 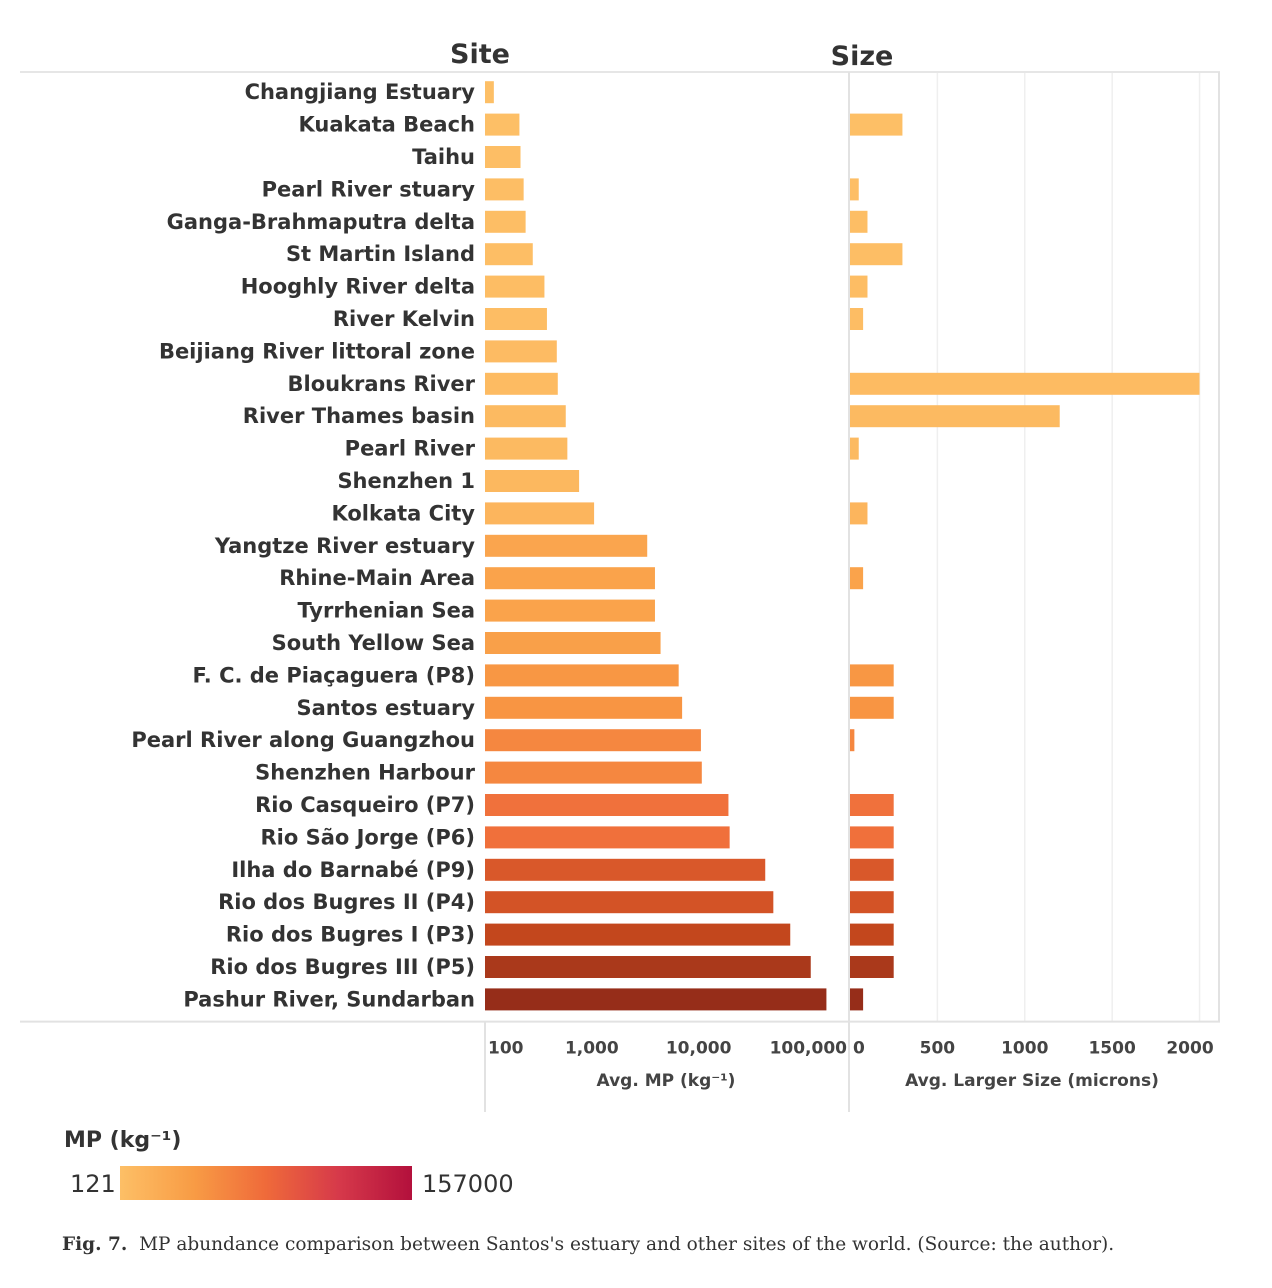 What do you see at coordinates (303, 740) in the screenshot?
I see `site-label: Pearl River along Guangzhou` at bounding box center [303, 740].